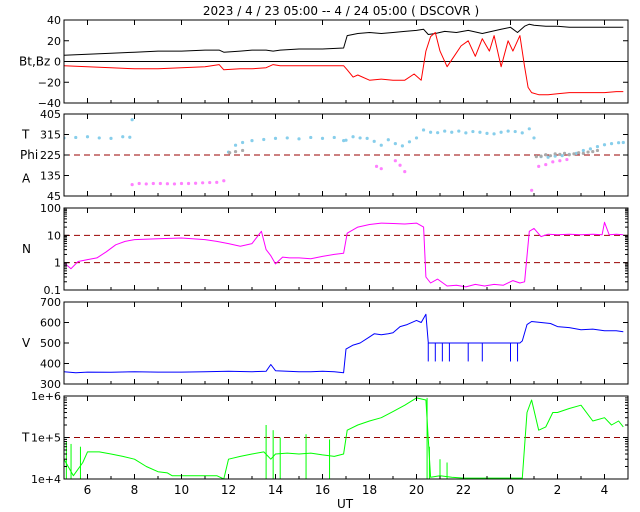 The height and width of the screenshot is (512, 640). I want to click on y-axis-label: A, so click(26, 179).